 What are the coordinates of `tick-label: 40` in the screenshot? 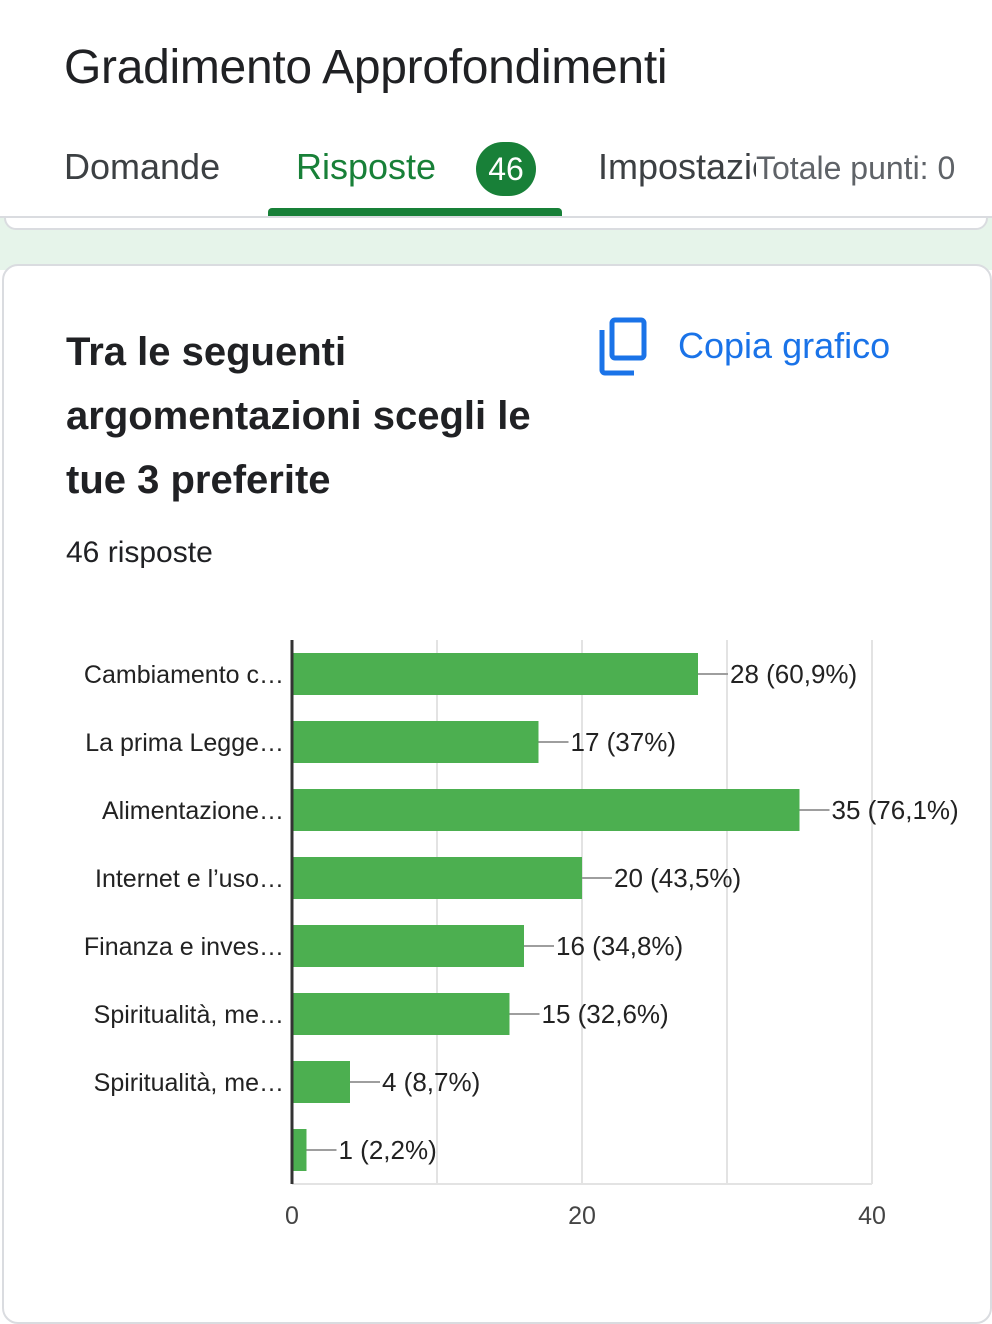 It's located at (872, 1216).